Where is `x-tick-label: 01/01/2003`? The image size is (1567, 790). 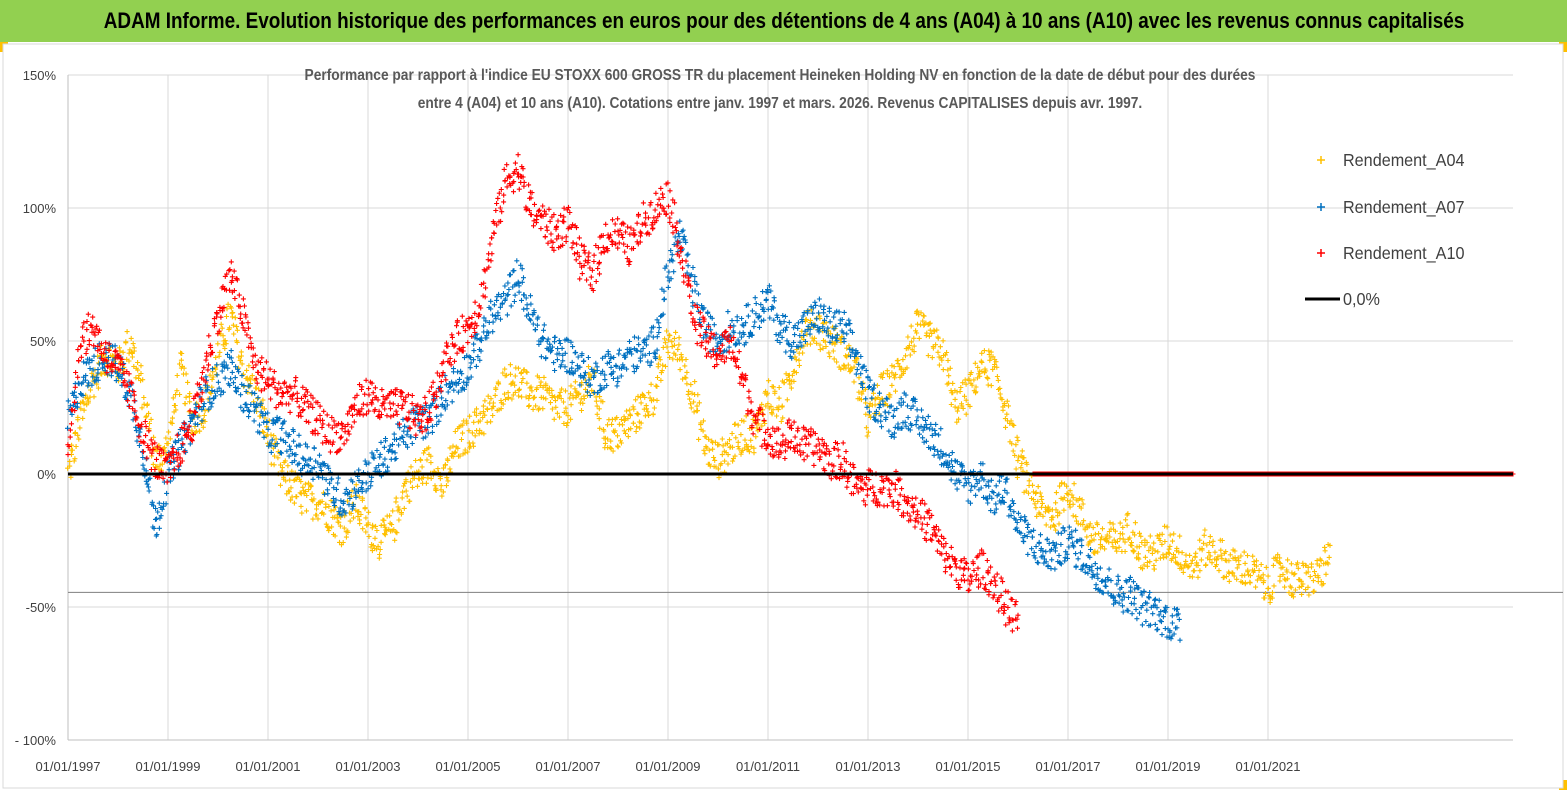 x-tick-label: 01/01/2003 is located at coordinates (367, 766).